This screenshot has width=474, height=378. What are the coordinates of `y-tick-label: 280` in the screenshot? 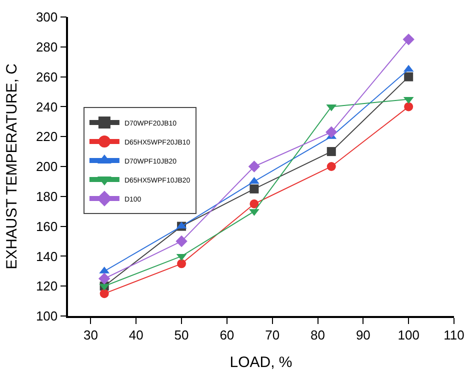 It's located at (47, 46).